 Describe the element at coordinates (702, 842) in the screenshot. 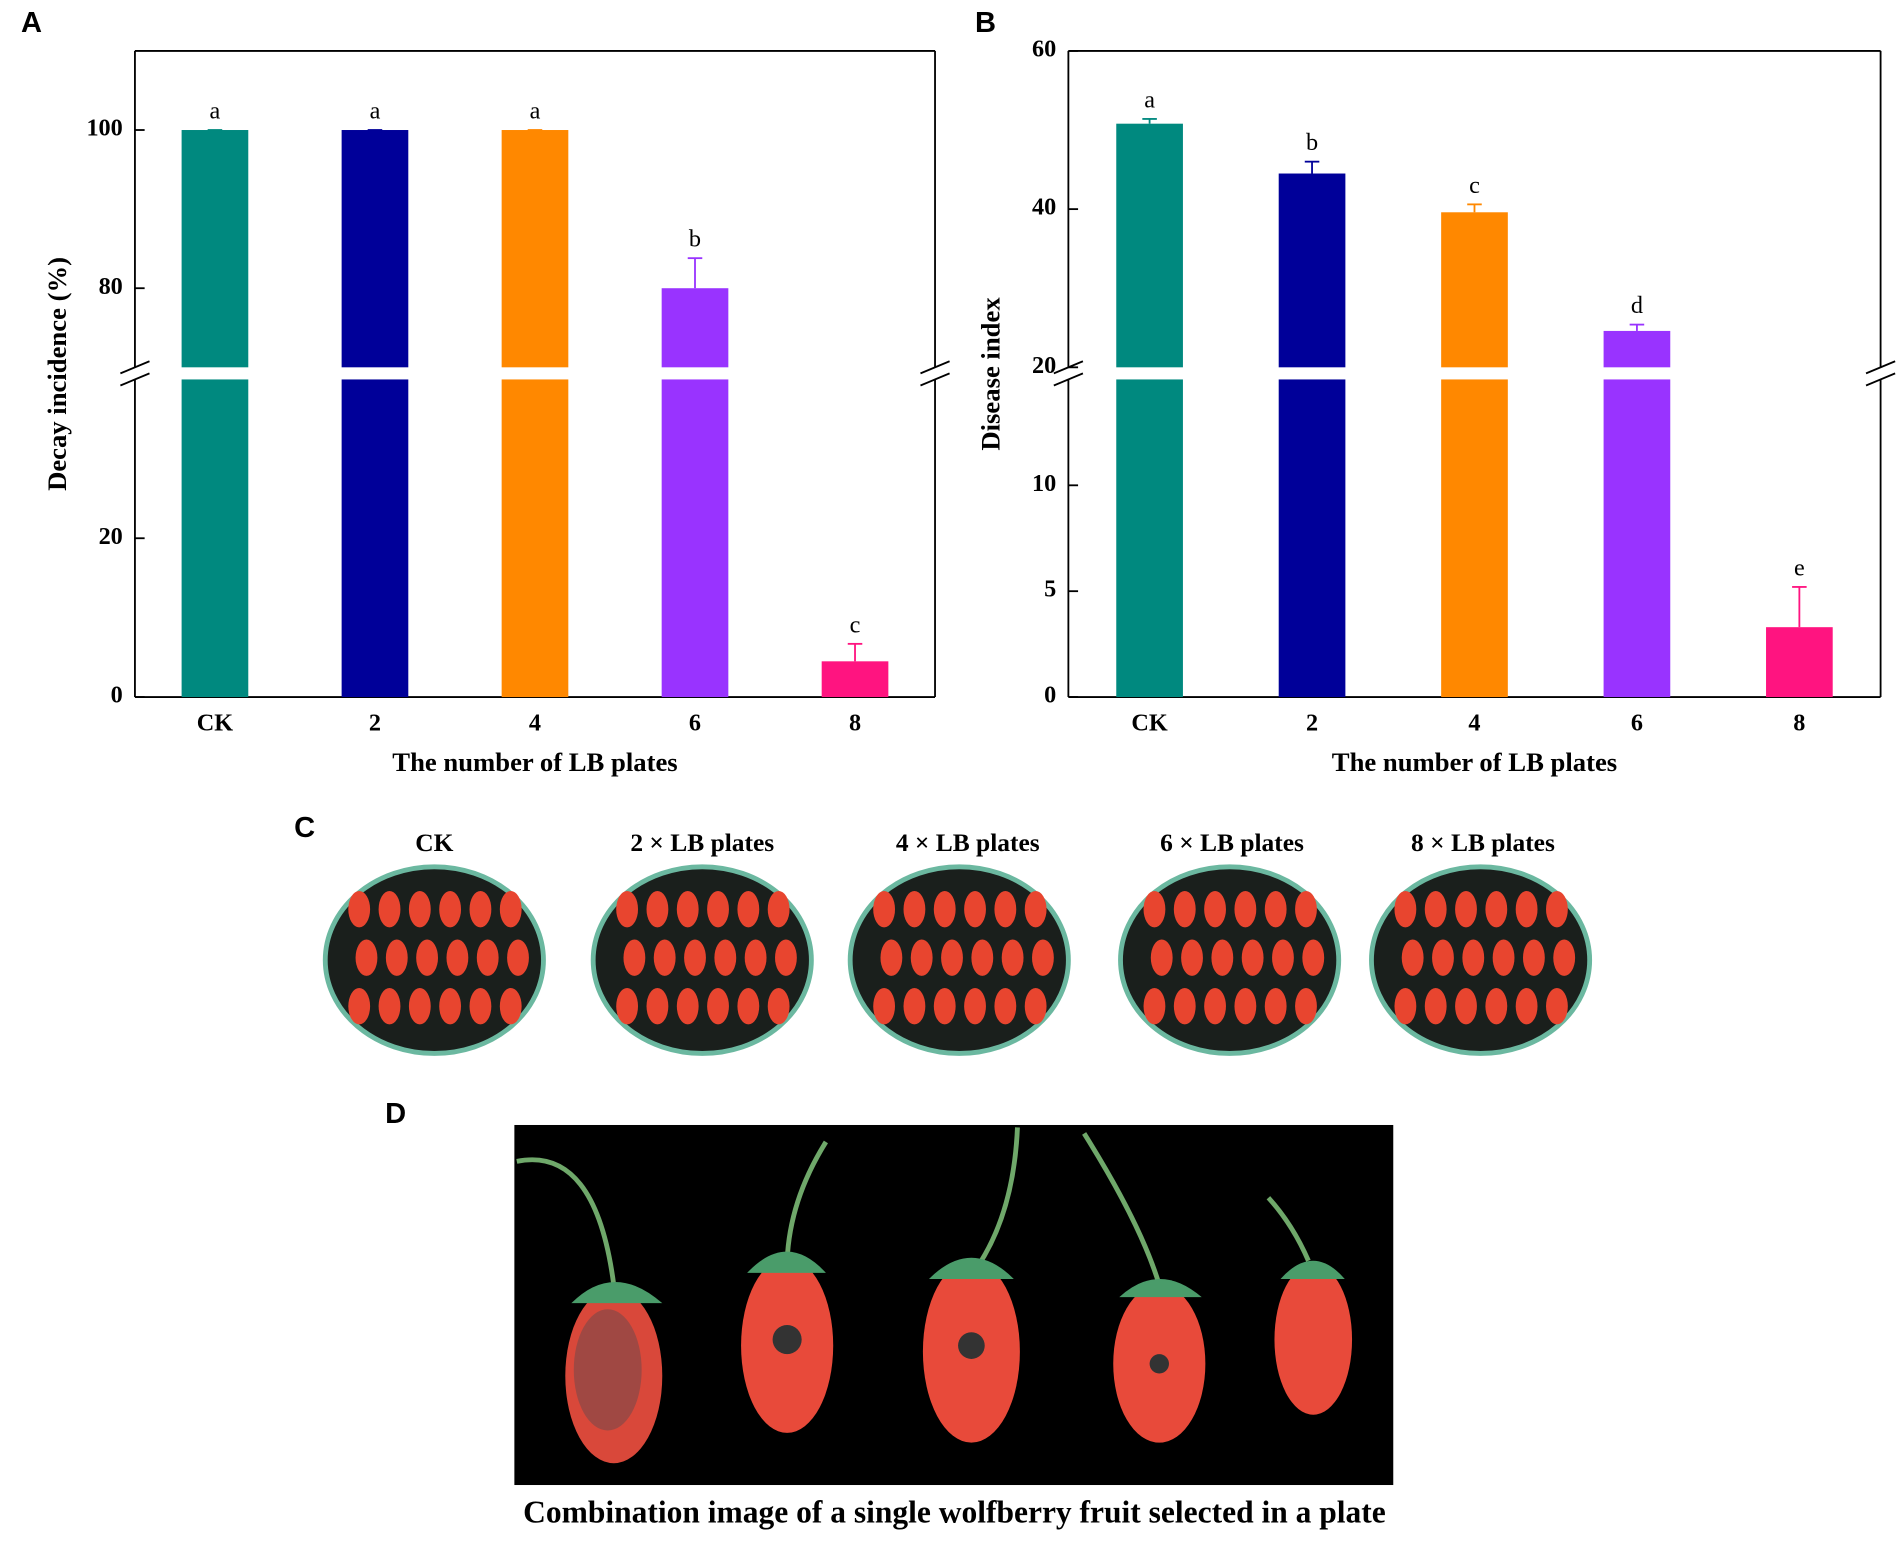

I see `plate-label: 2 × LB plates` at that location.